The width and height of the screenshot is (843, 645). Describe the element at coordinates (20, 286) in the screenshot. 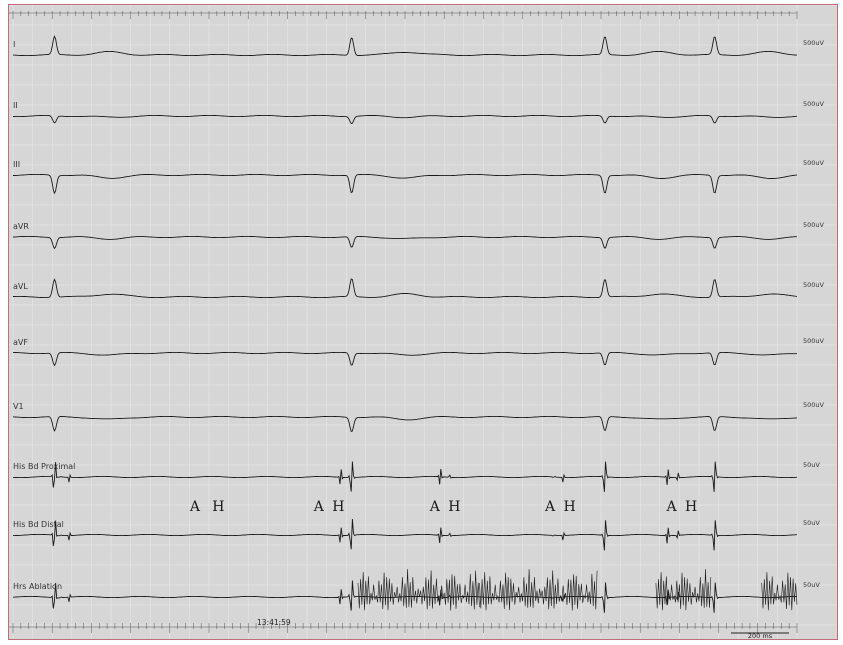

I see `lead-label: aVL` at that location.